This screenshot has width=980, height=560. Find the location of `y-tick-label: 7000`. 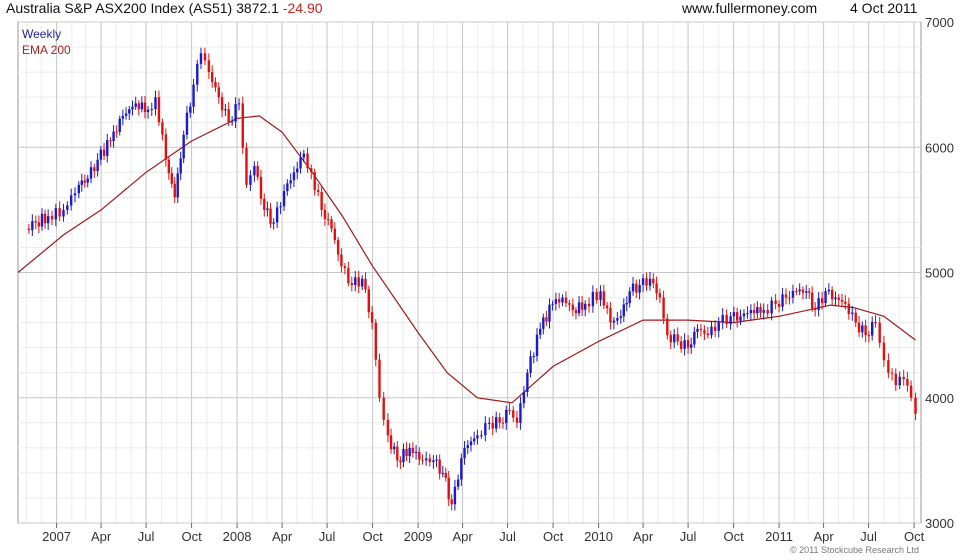

y-tick-label: 7000 is located at coordinates (939, 22).